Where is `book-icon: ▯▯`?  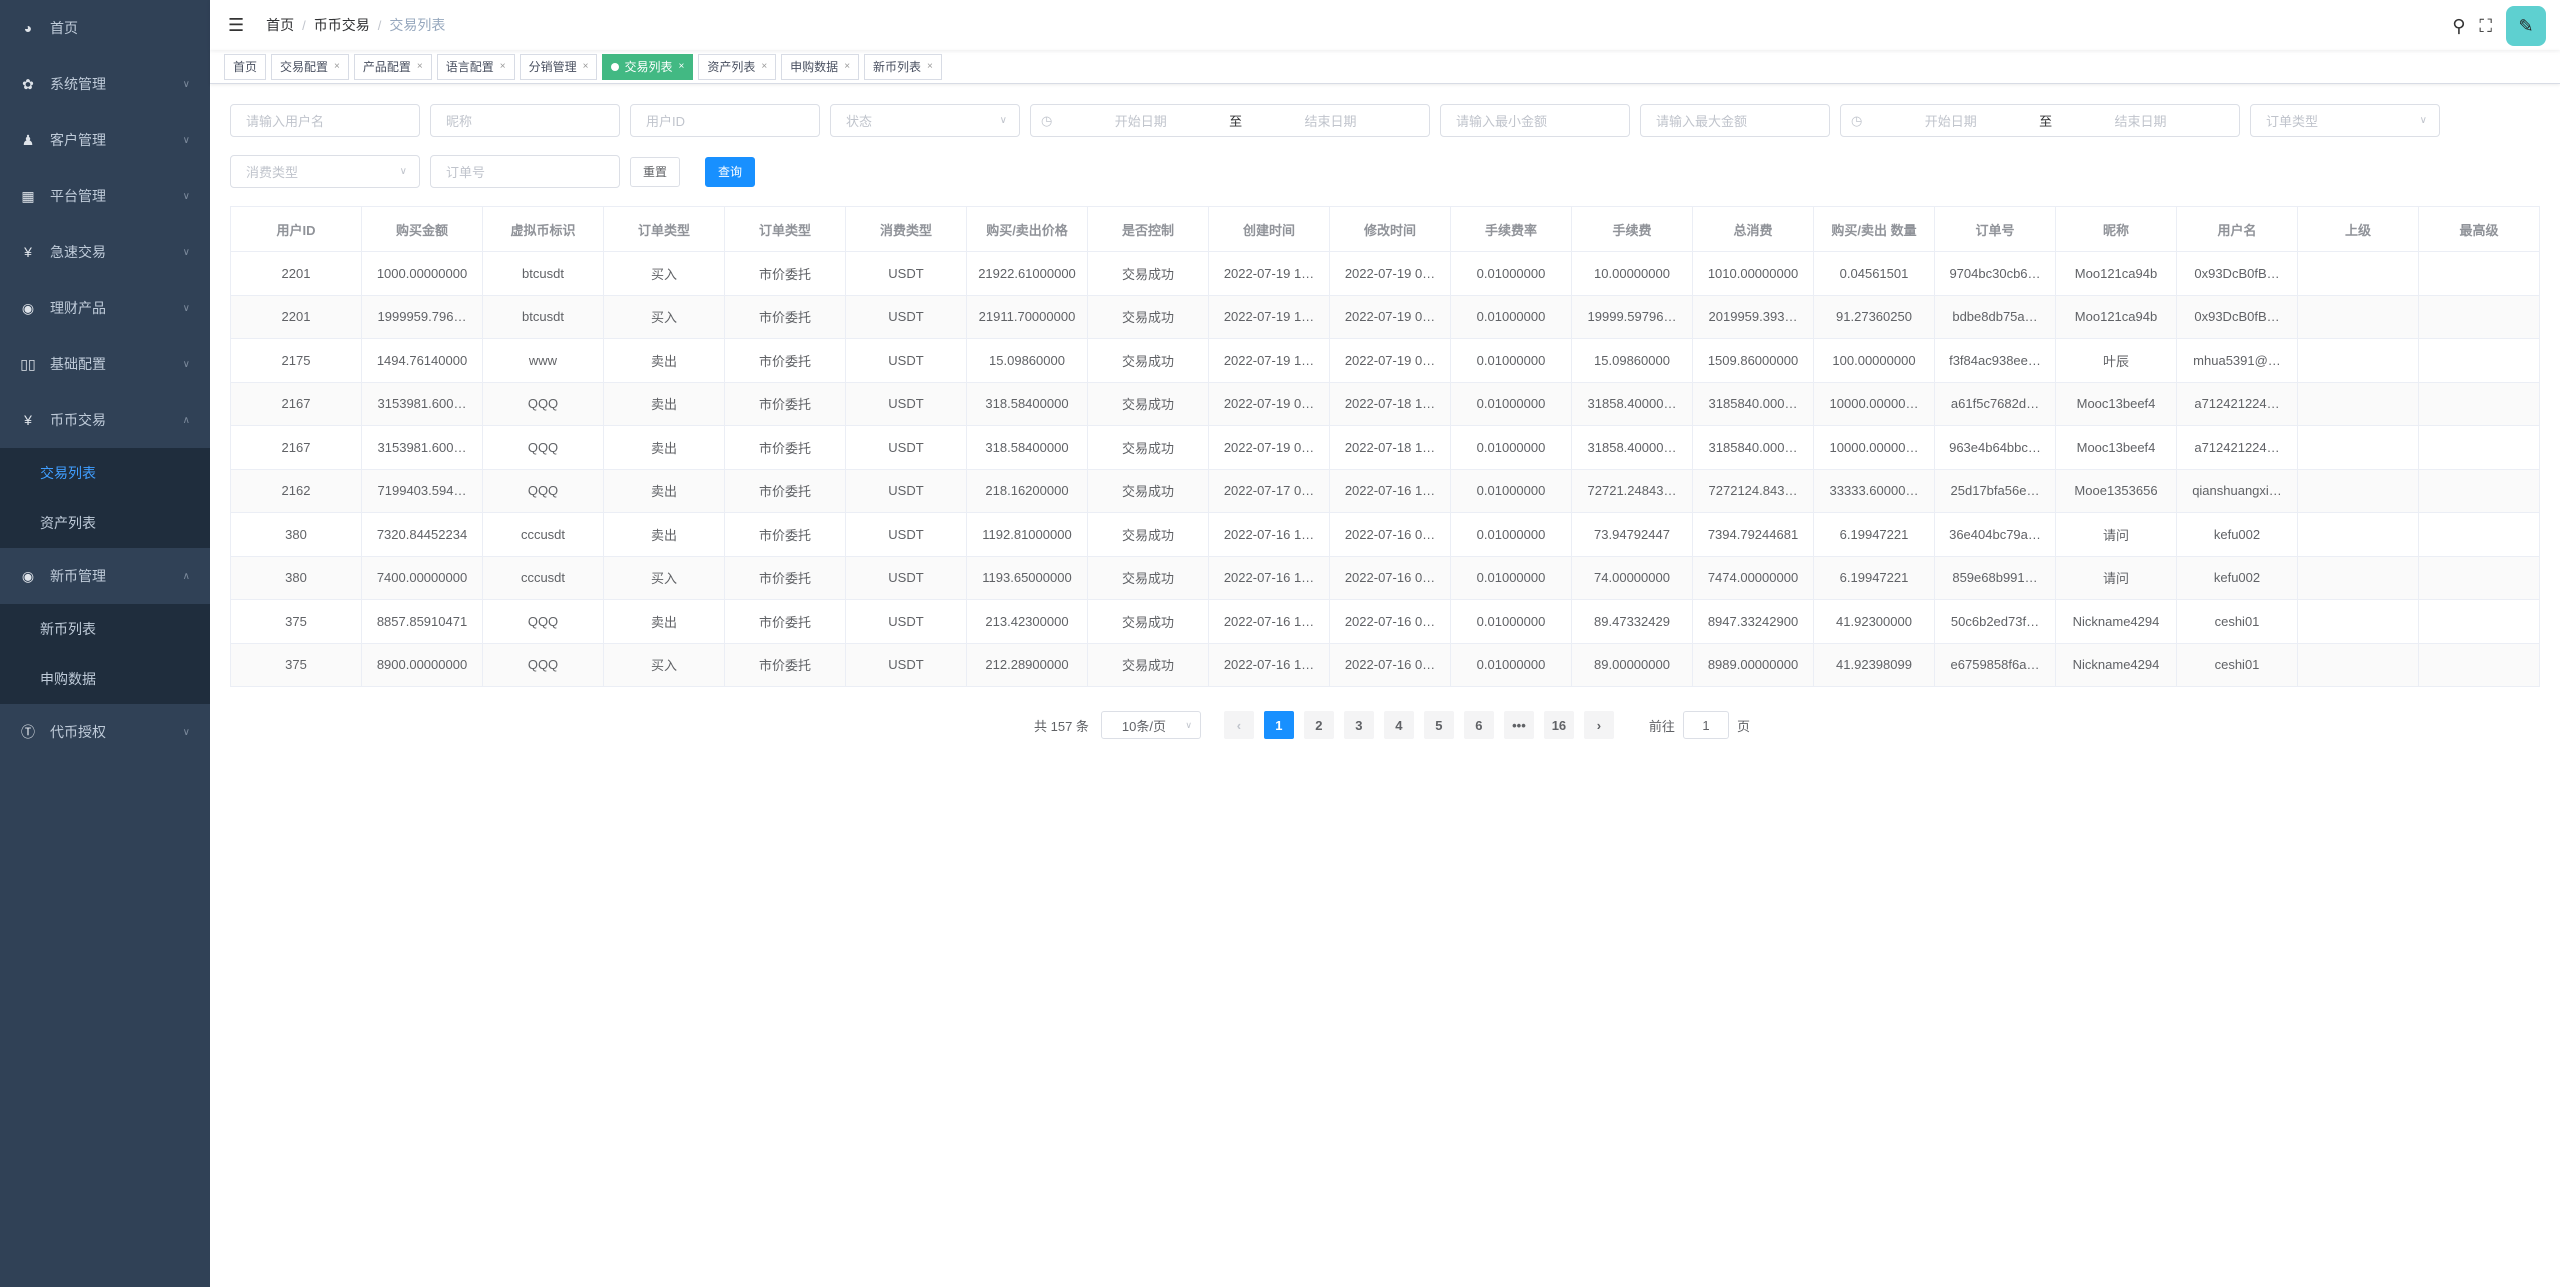 book-icon: ▯▯ is located at coordinates (28, 363).